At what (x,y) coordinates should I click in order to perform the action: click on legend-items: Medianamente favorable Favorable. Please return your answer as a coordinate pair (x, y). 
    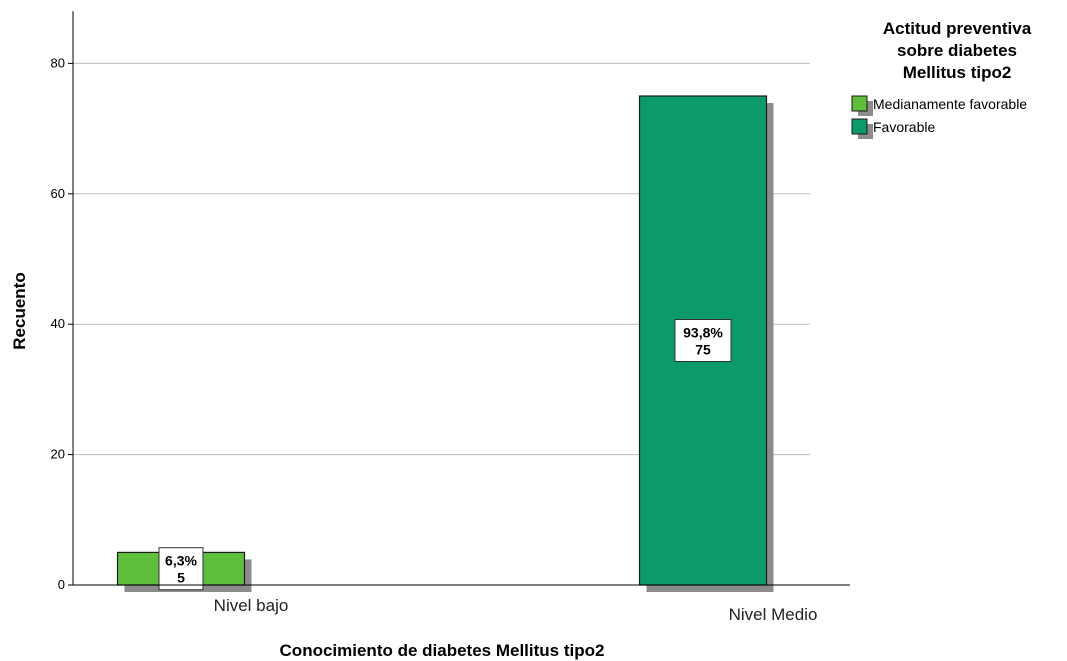
    Looking at the image, I should click on (939, 117).